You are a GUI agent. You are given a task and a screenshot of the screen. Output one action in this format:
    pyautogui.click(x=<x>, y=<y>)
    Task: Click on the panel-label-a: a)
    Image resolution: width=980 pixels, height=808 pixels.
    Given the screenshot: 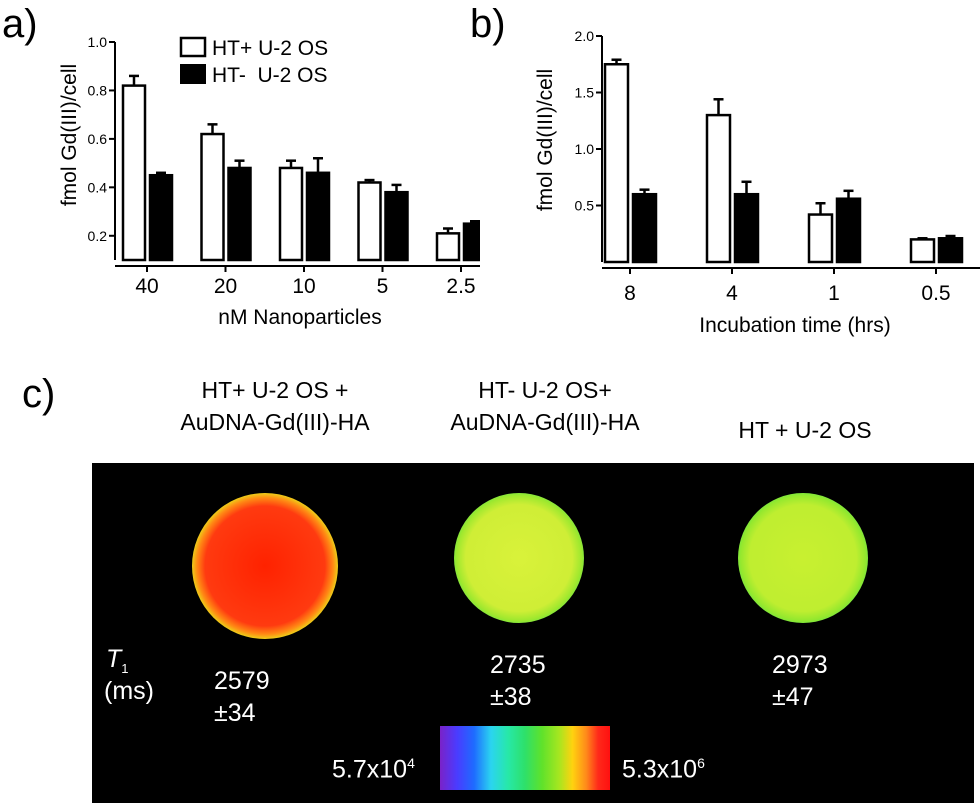 What is the action you would take?
    pyautogui.click(x=20, y=24)
    